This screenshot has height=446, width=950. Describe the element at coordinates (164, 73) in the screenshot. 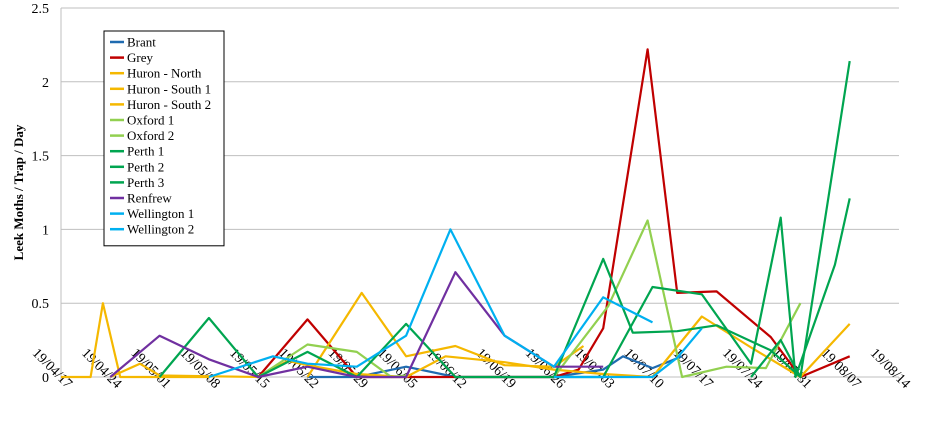

I see `legend-label: Huron - North` at that location.